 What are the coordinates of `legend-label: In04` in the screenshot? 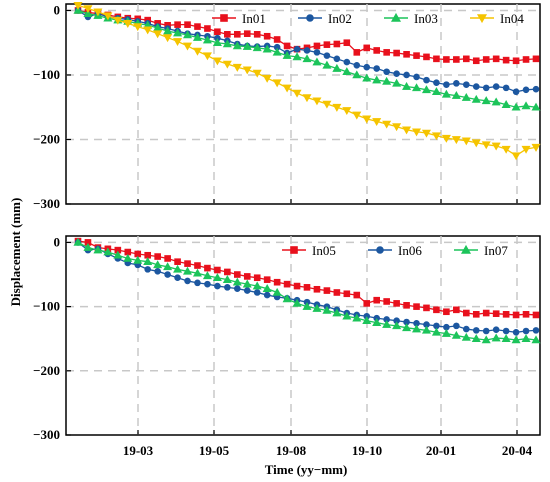 It's located at (512, 18).